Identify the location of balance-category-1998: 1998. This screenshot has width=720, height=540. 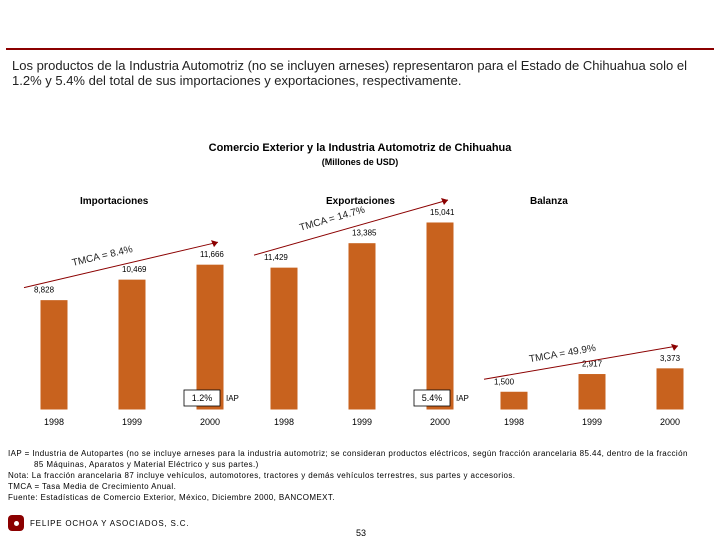
(514, 422).